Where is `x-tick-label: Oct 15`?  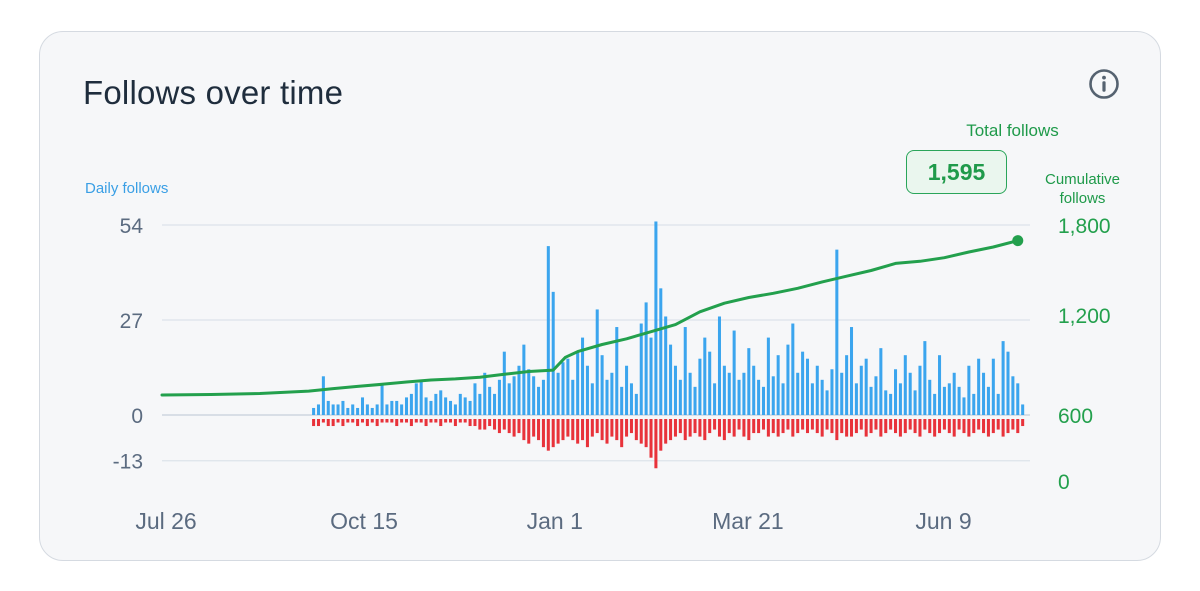 x-tick-label: Oct 15 is located at coordinates (364, 521).